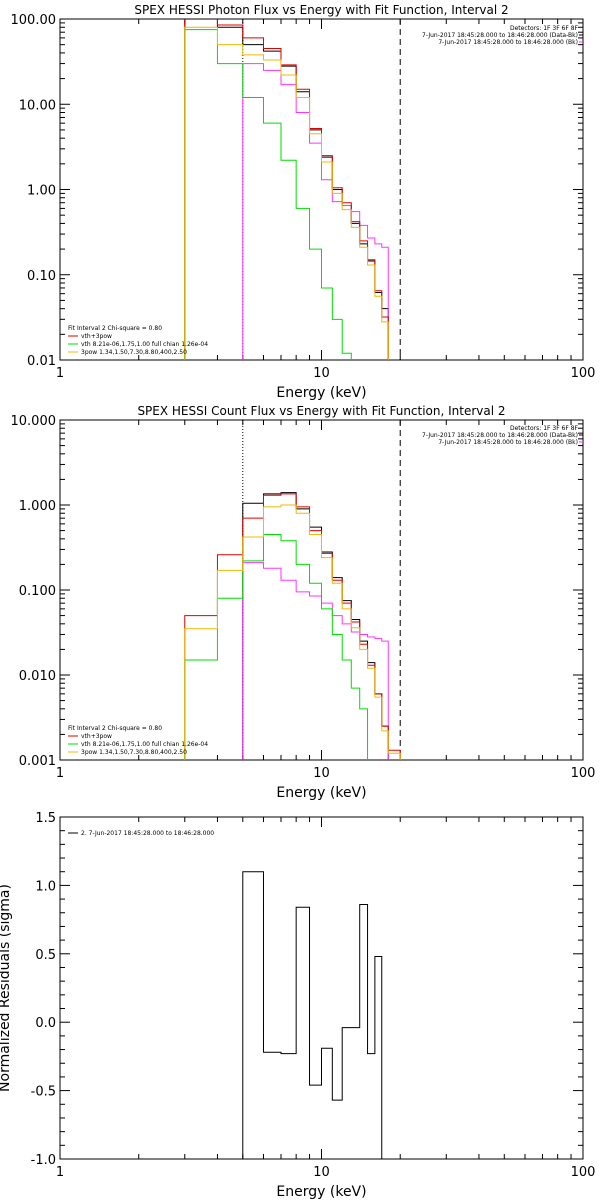  What do you see at coordinates (37, 761) in the screenshot?
I see `y-tick-label: 0.001` at bounding box center [37, 761].